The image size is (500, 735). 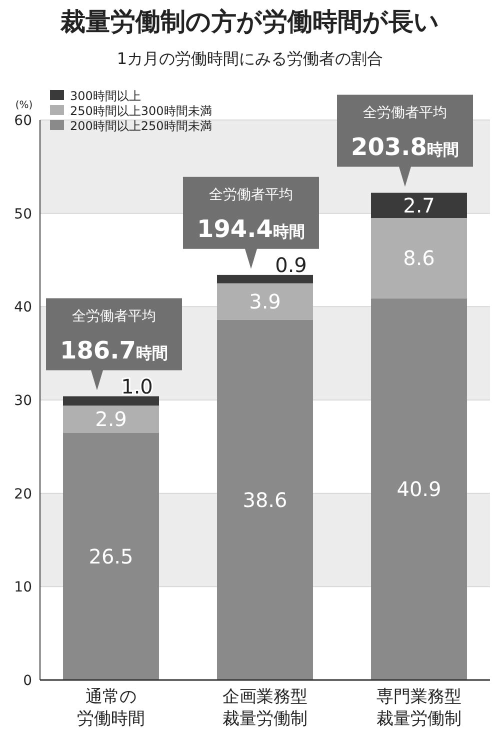 What do you see at coordinates (250, 58) in the screenshot?
I see `chart-subtitle: 1カ月の労働時間にみる労働者の割合` at bounding box center [250, 58].